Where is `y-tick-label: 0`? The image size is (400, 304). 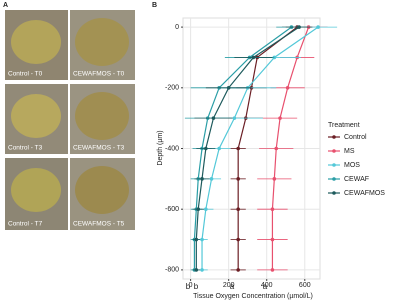 y-tick-label: 0 is located at coordinates (177, 27).